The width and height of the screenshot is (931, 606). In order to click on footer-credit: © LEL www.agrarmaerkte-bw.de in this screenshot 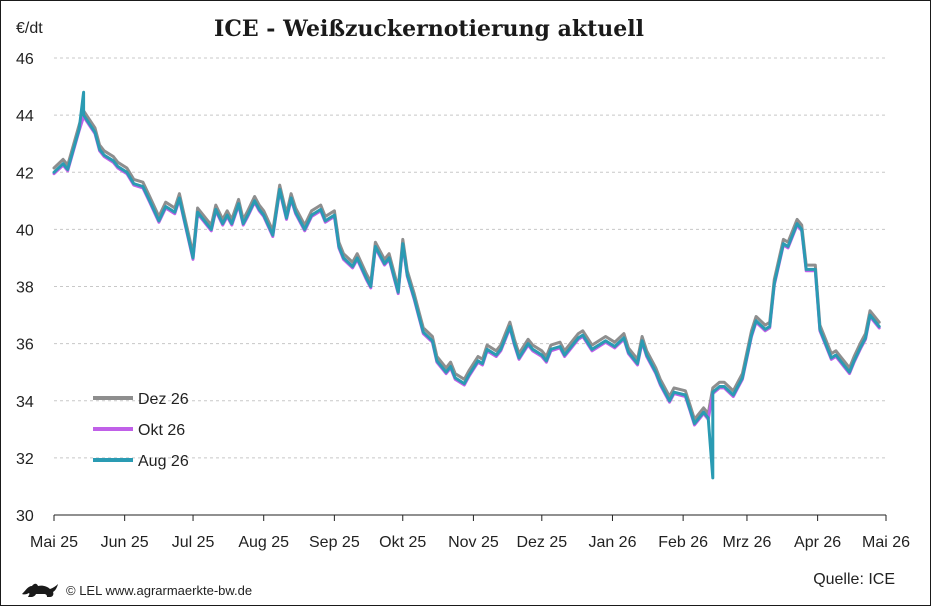, I will do `click(136, 590)`.